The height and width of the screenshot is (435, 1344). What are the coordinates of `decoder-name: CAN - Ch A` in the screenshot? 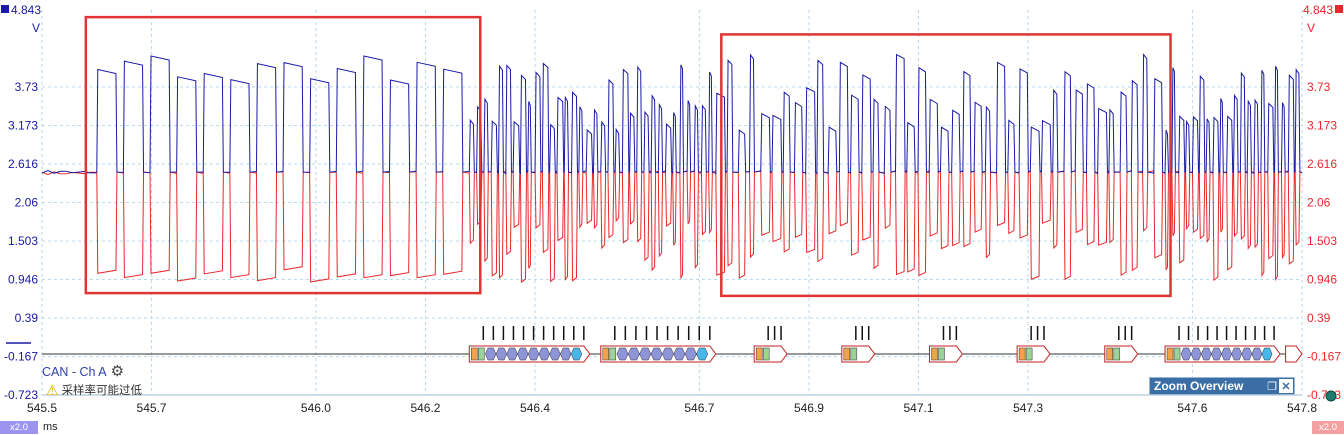 It's located at (74, 372).